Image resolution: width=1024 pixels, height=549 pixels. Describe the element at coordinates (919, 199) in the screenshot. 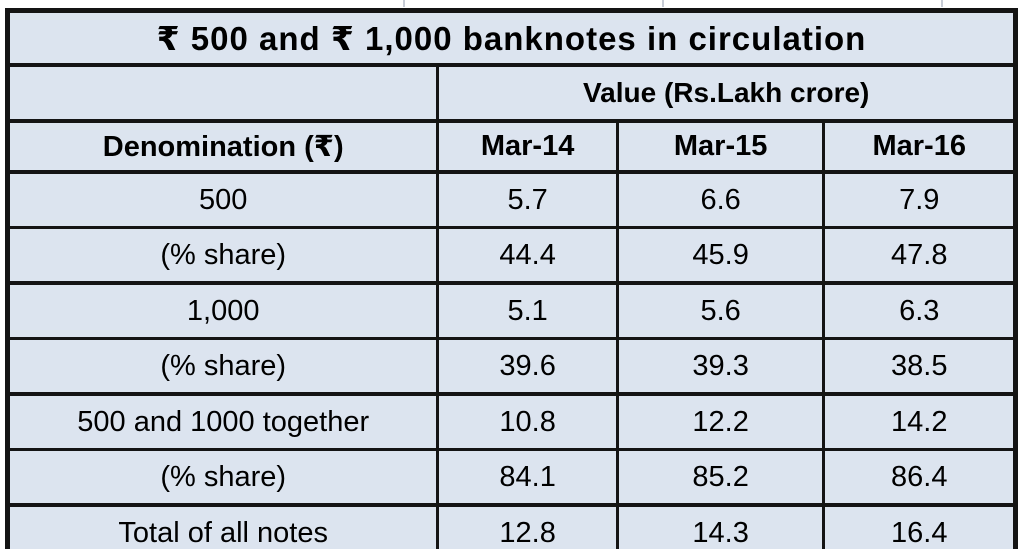

I see `cell-value: 7.9` at that location.